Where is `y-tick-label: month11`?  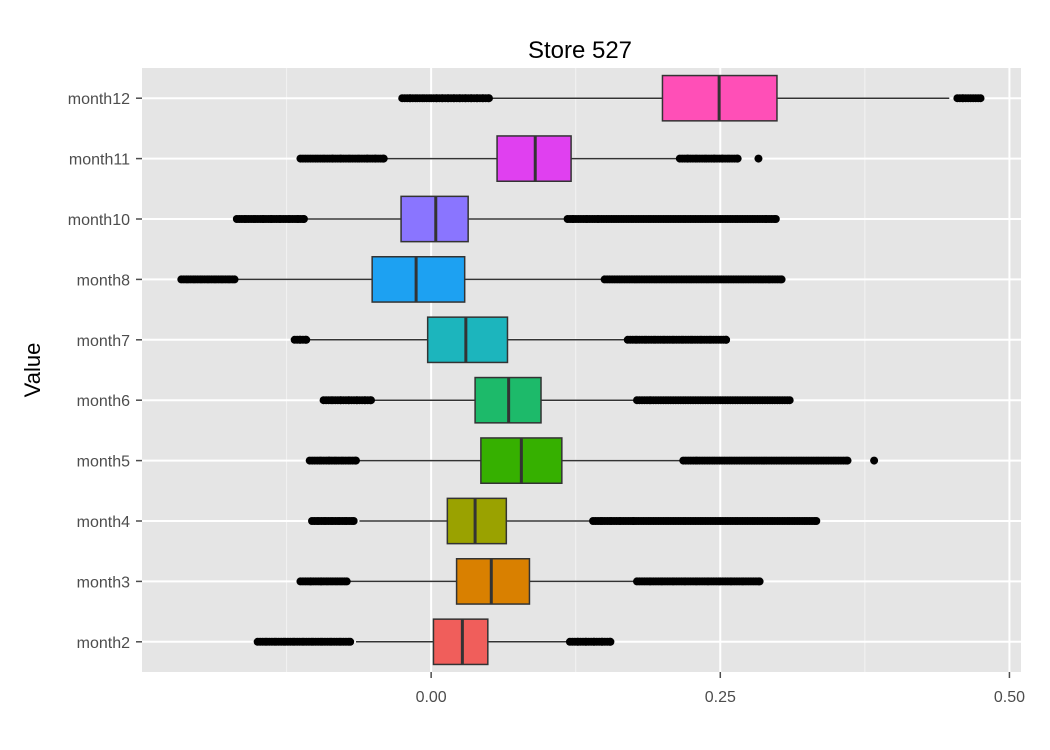
y-tick-label: month11 is located at coordinates (99, 160).